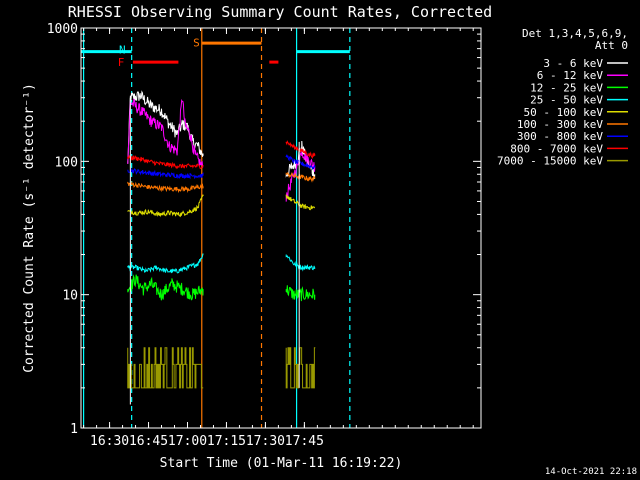 This screenshot has height=480, width=640. What do you see at coordinates (560, 124) in the screenshot?
I see `legend-label-5: 100 - 300 keV` at bounding box center [560, 124].